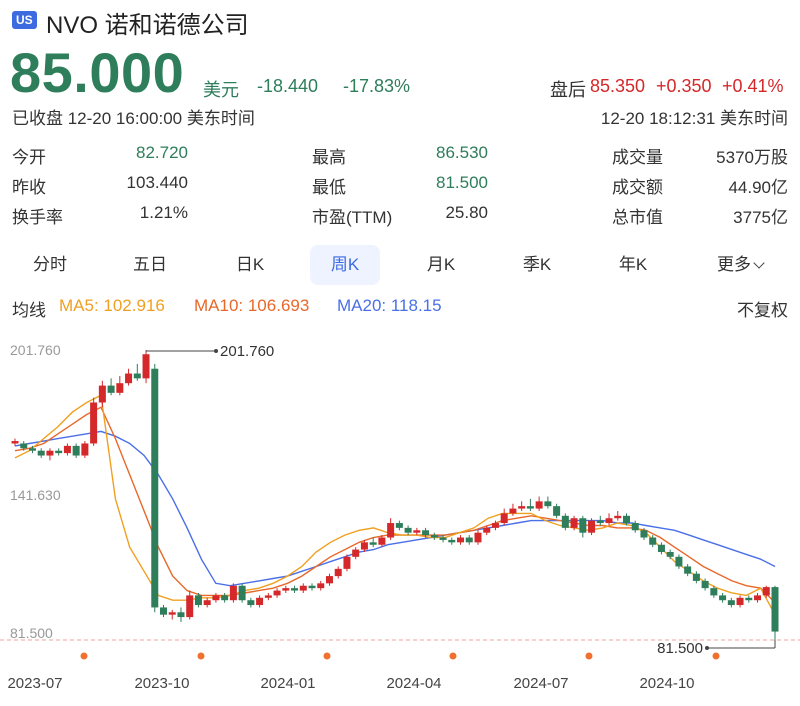 The height and width of the screenshot is (706, 800). I want to click on stat-value: 5370万股, so click(752, 157).